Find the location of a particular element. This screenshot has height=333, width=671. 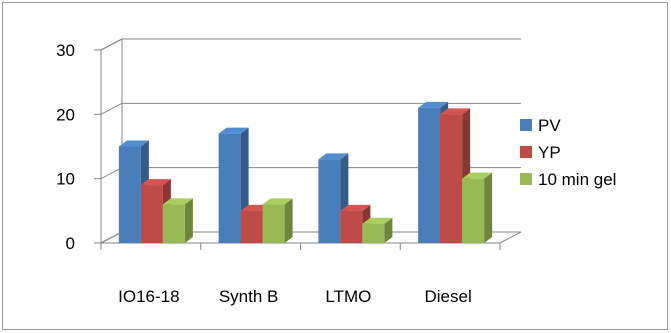

legend-label: YP is located at coordinates (549, 152).